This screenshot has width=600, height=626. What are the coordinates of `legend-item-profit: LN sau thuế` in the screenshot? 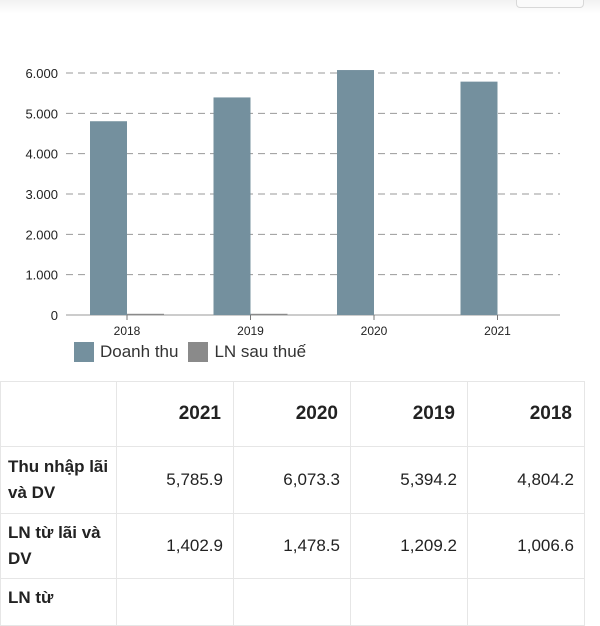 It's located at (247, 352).